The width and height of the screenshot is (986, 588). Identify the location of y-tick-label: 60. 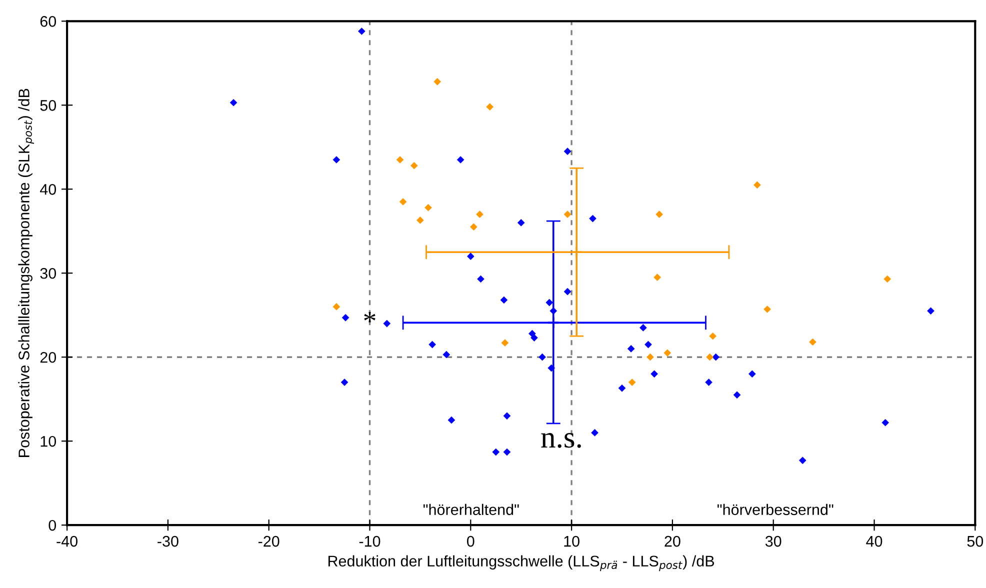
(48, 21).